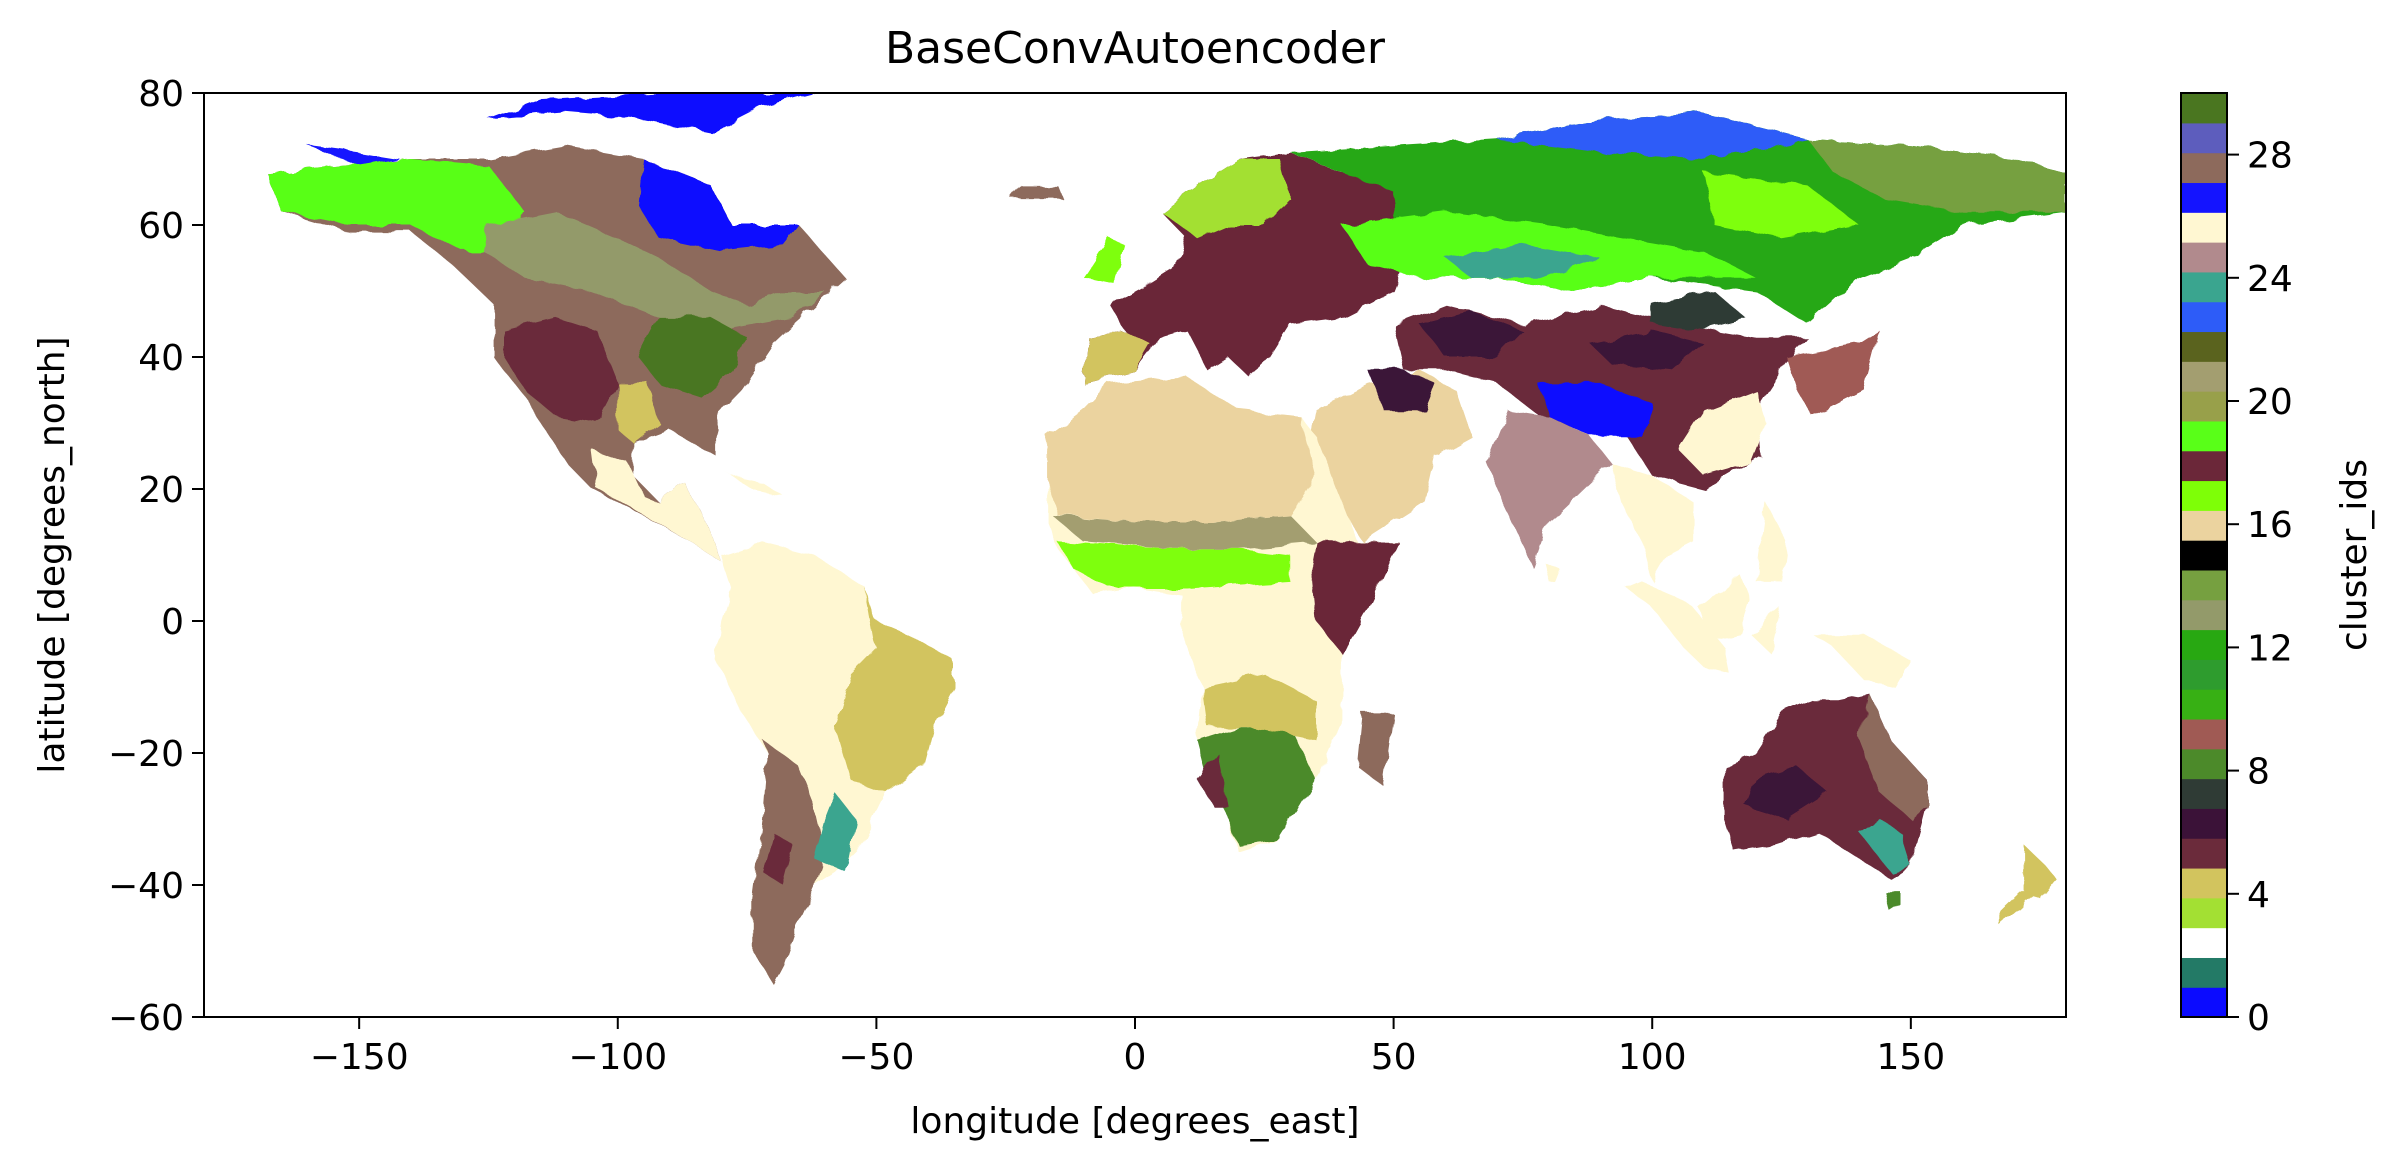 The width and height of the screenshot is (2396, 1173). Describe the element at coordinates (1523, 261) in the screenshot. I see `region-west-siberian-plain` at that location.